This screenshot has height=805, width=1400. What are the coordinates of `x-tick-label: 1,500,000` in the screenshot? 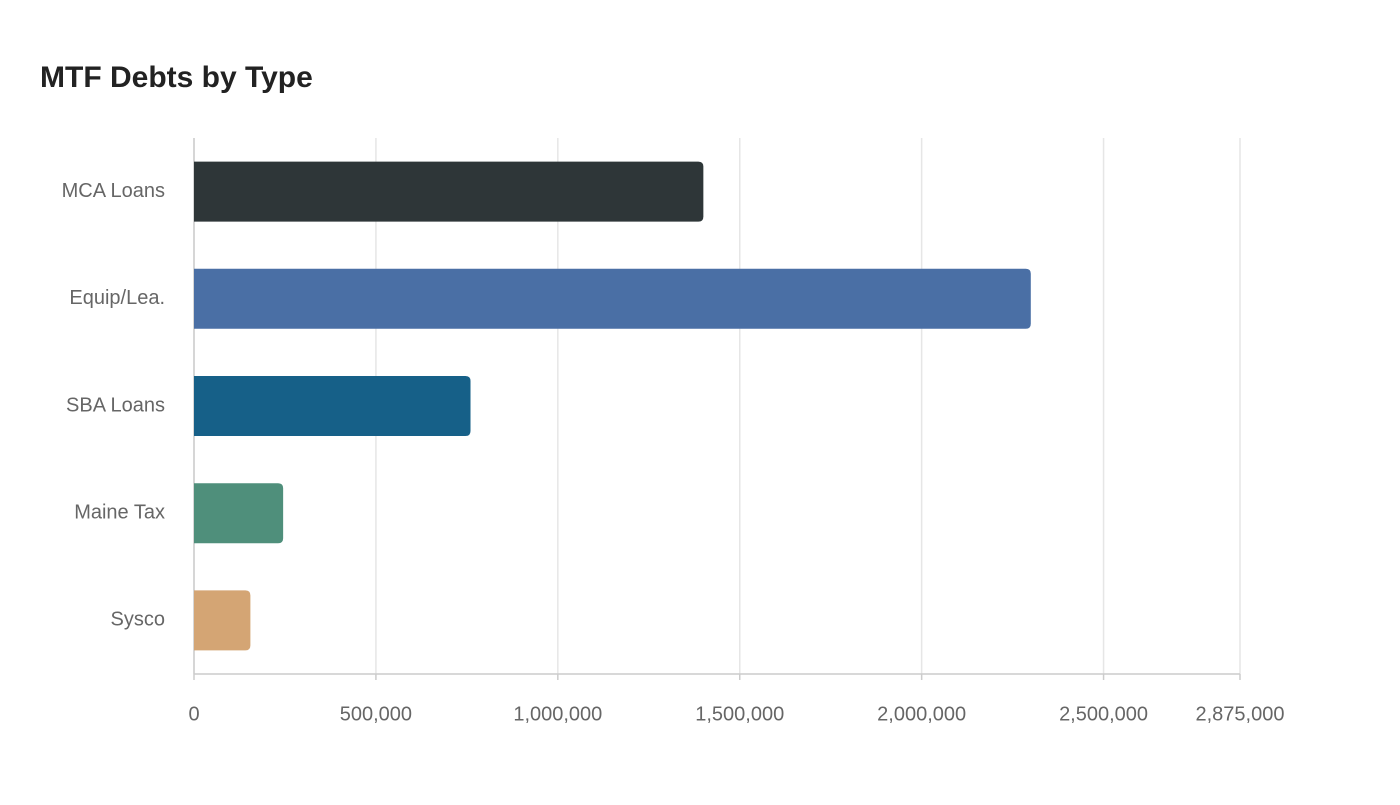 It's located at (739, 714).